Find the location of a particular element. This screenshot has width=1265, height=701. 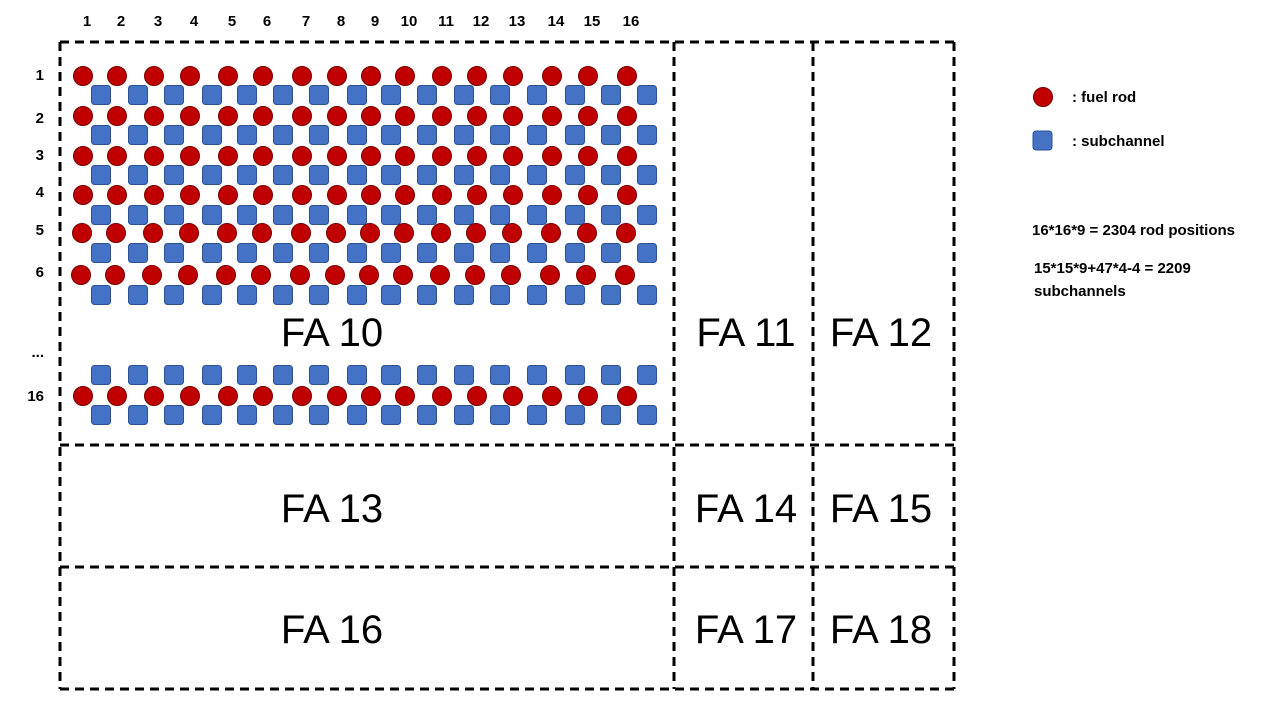

column-label: 5 is located at coordinates (232, 21).